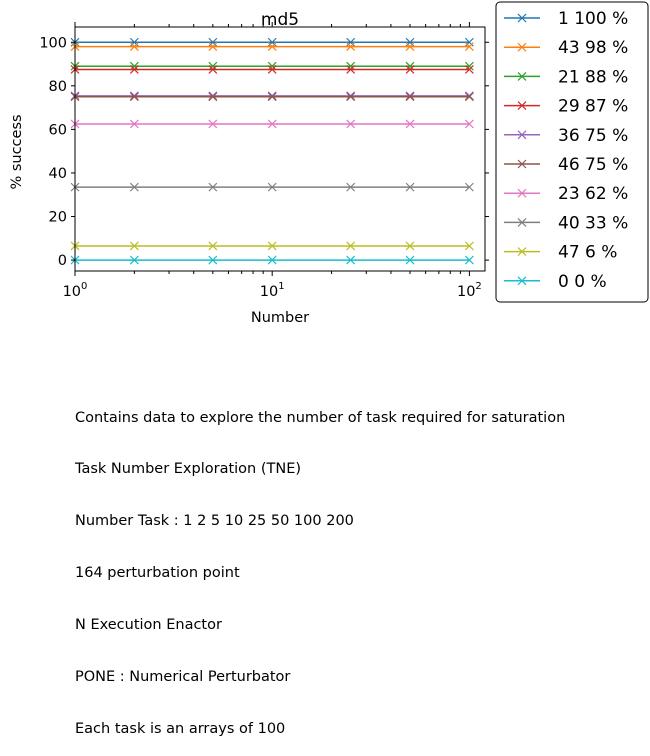 Image resolution: width=650 pixels, height=756 pixels. I want to click on legend-label: 40 33 %, so click(593, 223).